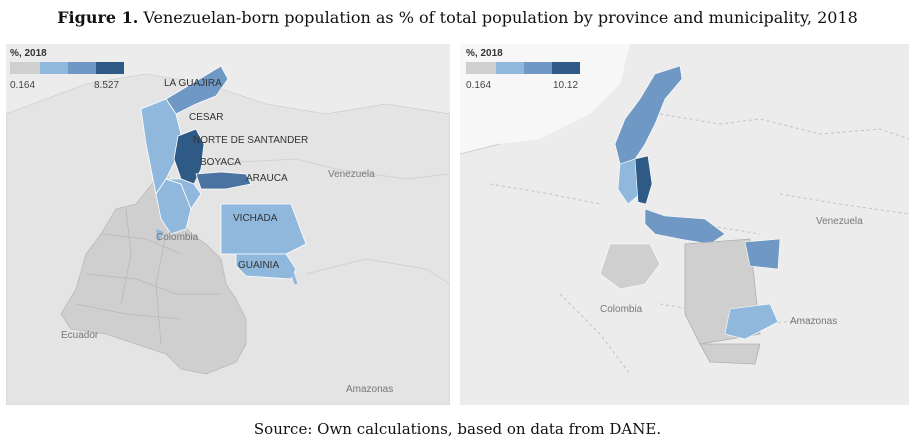 This screenshot has width=915, height=442. Describe the element at coordinates (161, 147) in the screenshot. I see `region-cesar` at that location.